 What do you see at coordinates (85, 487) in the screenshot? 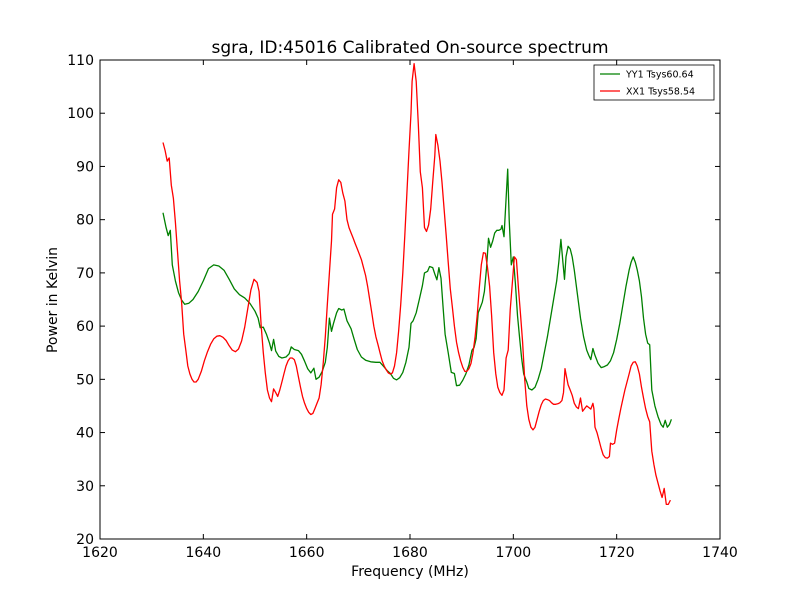
I see `y-tick-label: 30` at bounding box center [85, 487].